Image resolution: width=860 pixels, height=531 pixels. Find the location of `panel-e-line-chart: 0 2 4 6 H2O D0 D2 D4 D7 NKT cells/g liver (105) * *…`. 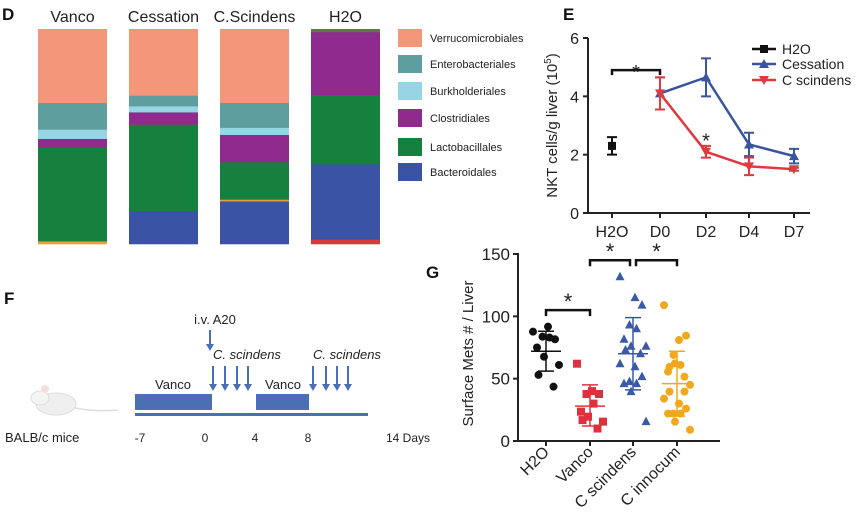

panel-e-line-chart: 0 2 4 6 H2O D0 D2 D4 D7 NKT cells/g liver (105) * *… is located at coordinates (697, 136).